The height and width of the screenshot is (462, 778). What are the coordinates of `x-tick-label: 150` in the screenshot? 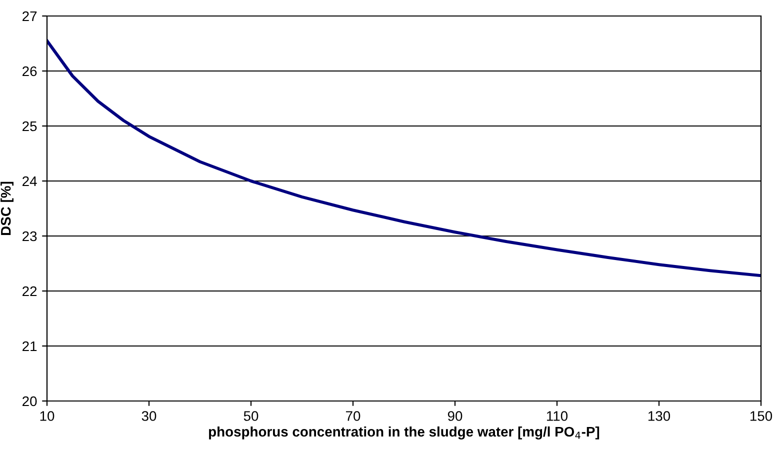 It's located at (761, 416).